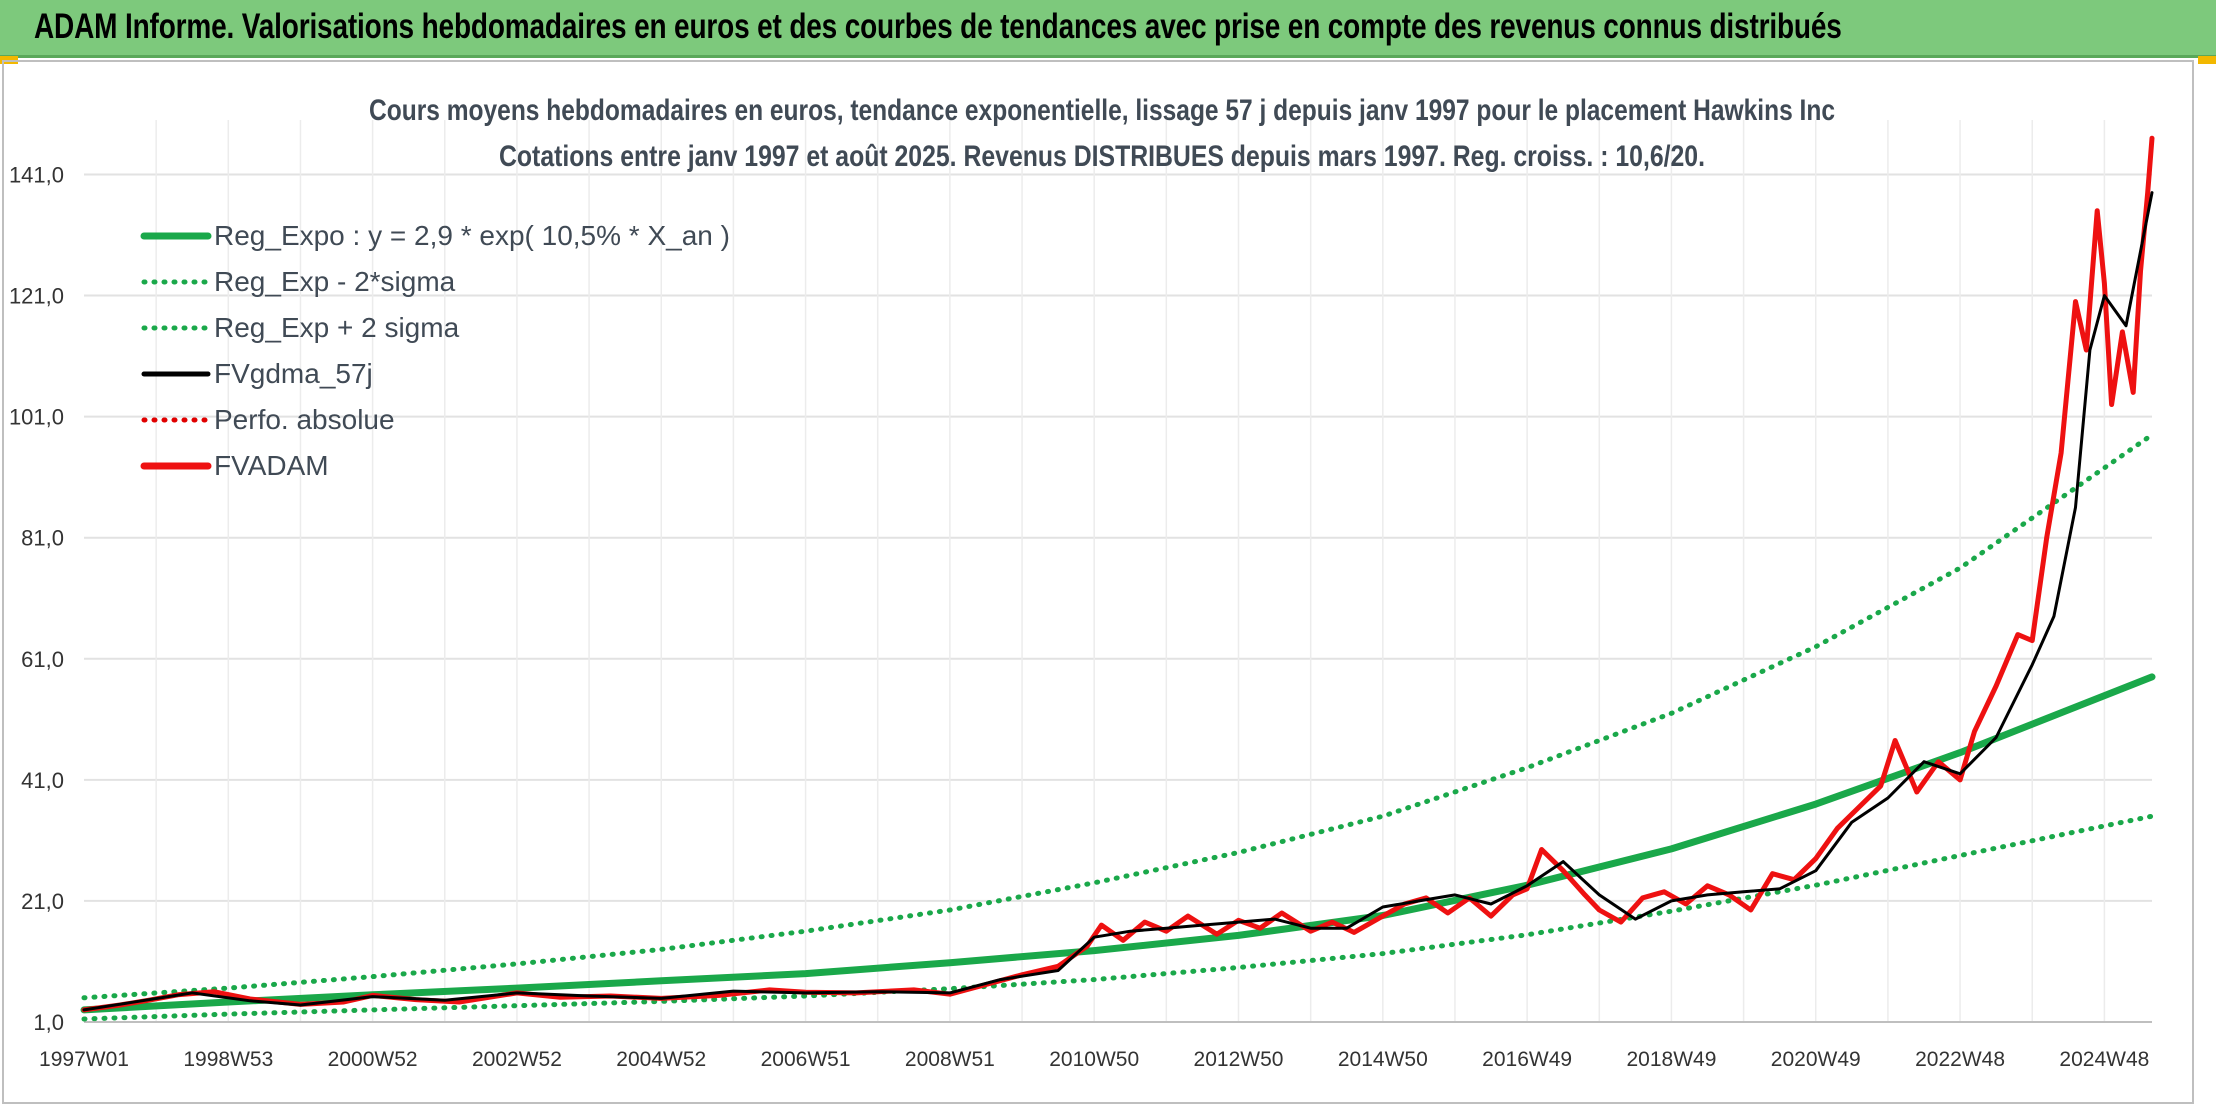 The image size is (2216, 1106). Describe the element at coordinates (304, 419) in the screenshot. I see `legend-label: Perfo. absolue` at that location.